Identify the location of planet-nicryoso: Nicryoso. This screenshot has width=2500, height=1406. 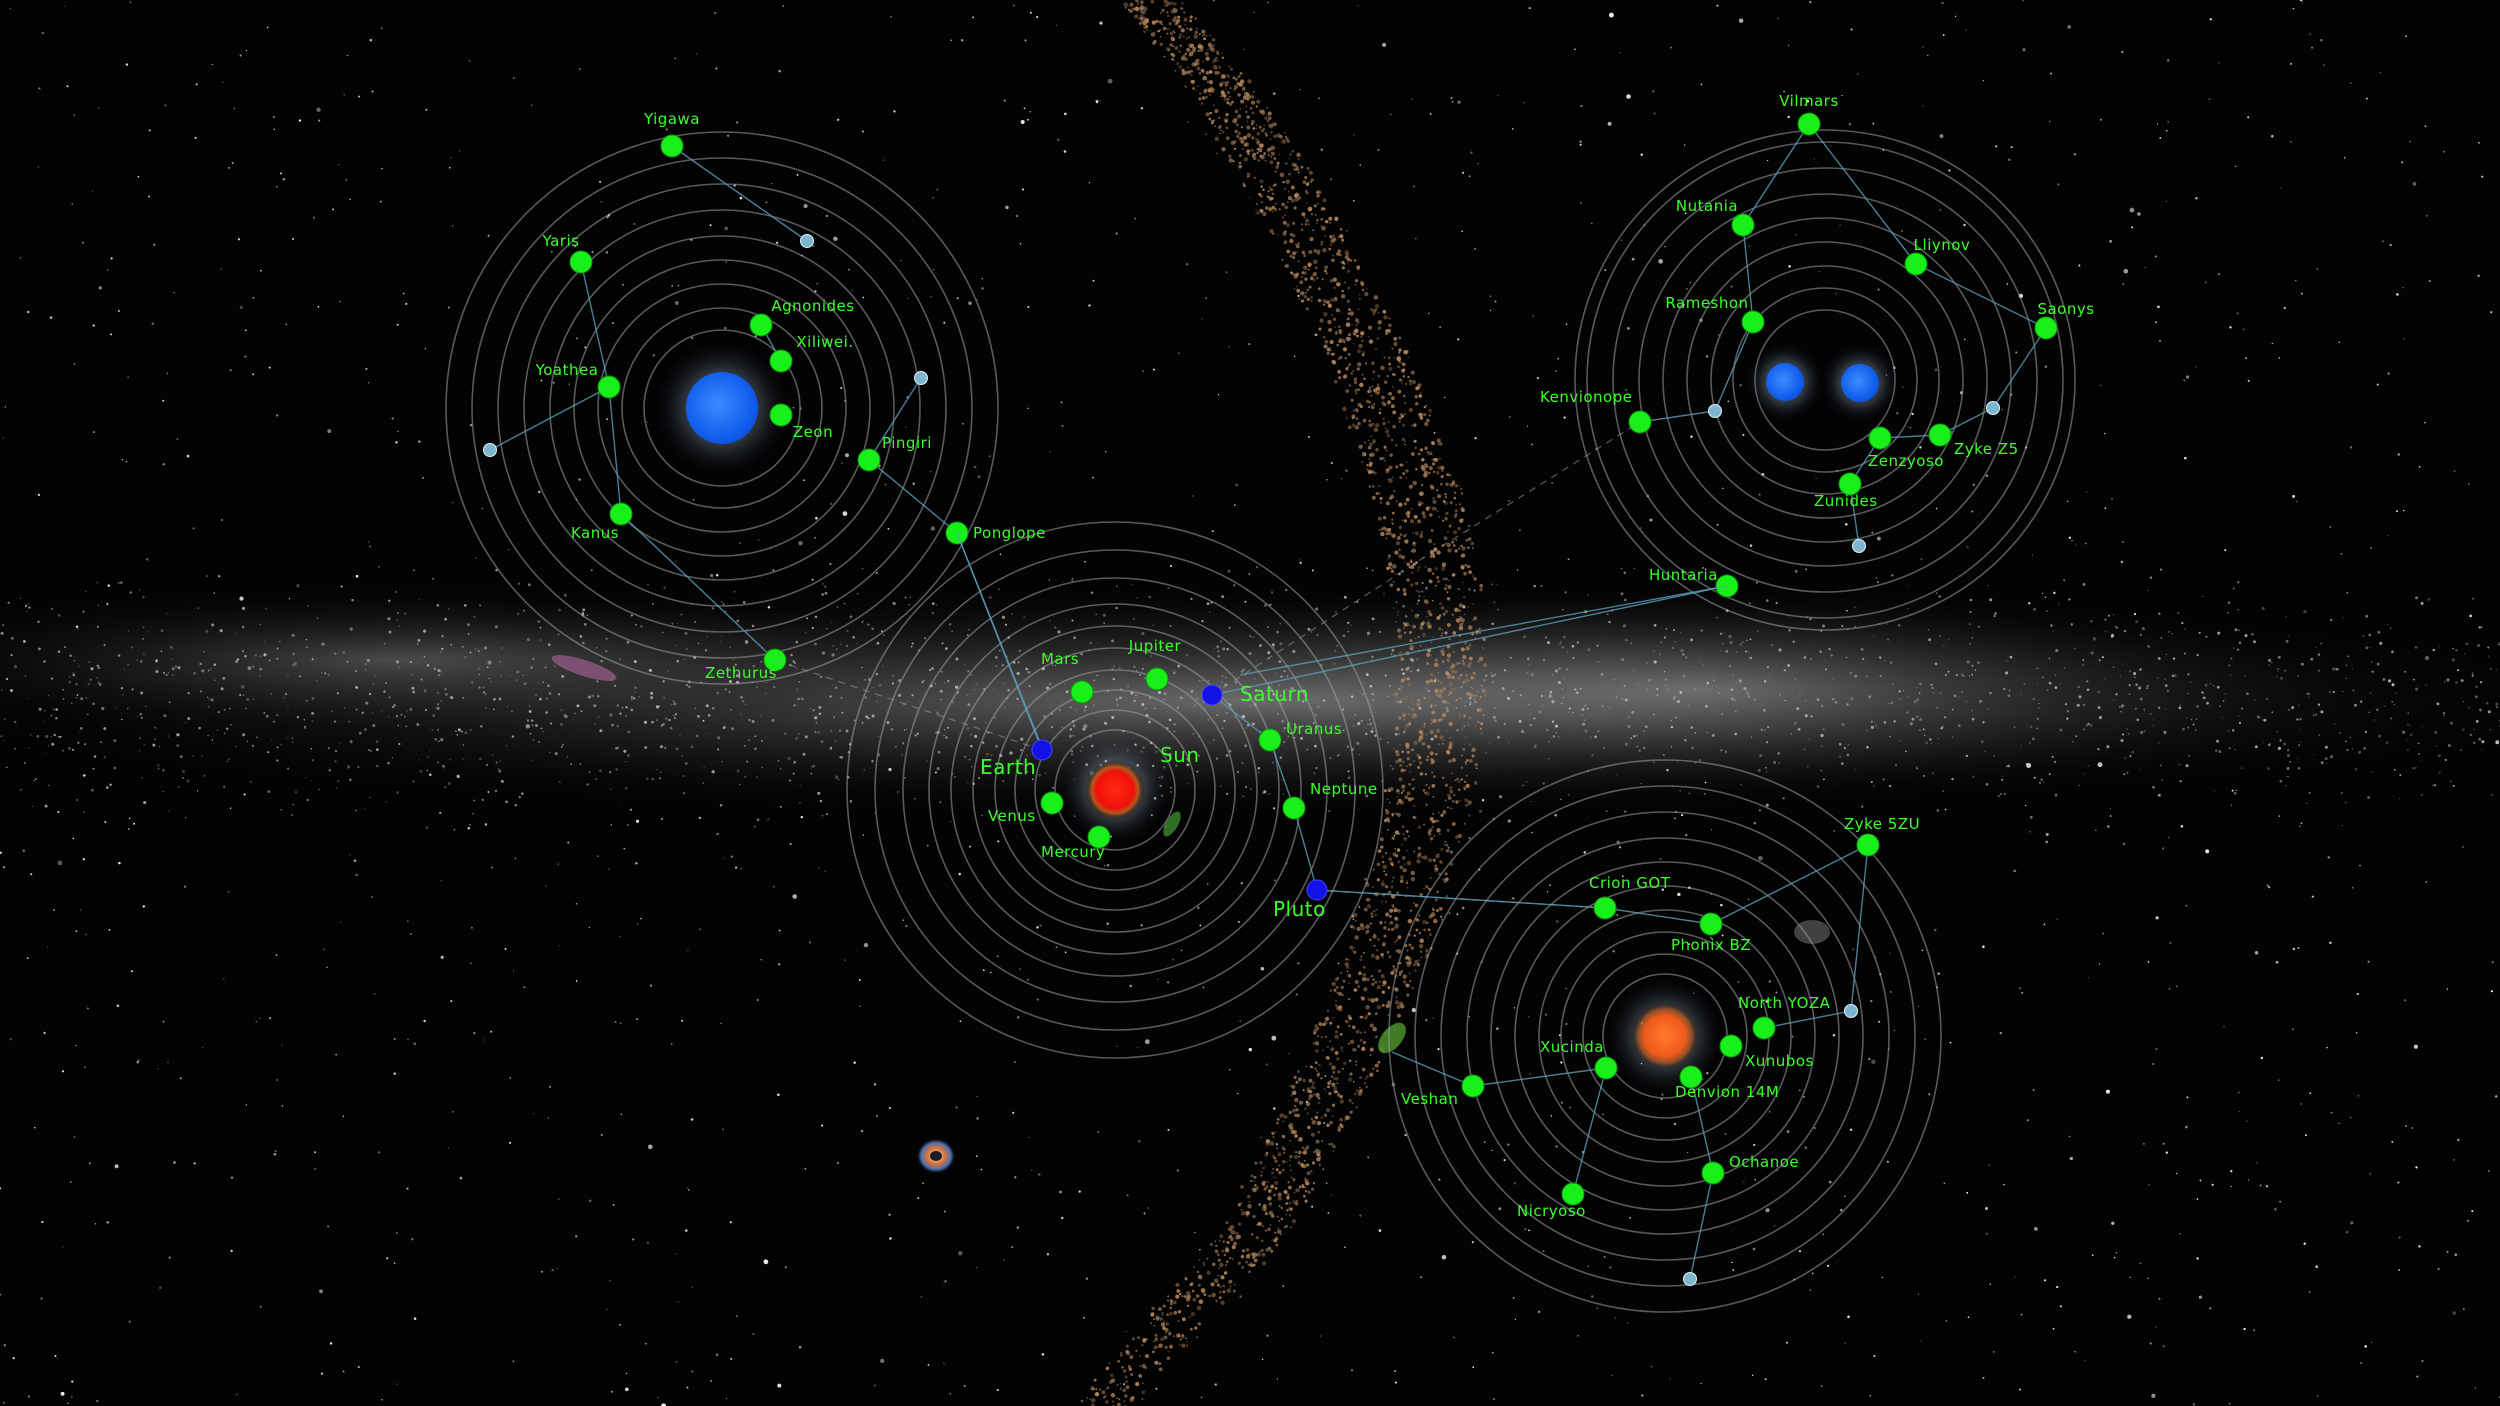
(1551, 1201).